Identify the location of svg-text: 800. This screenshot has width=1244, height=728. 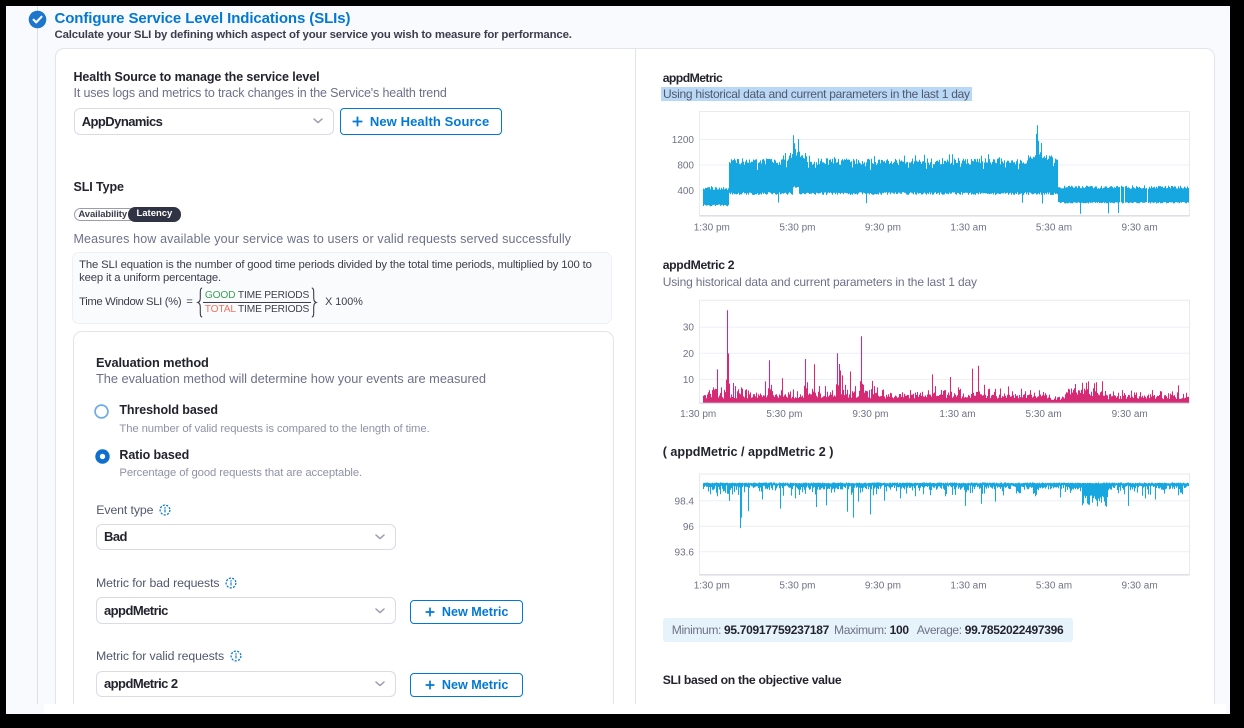
(685, 165).